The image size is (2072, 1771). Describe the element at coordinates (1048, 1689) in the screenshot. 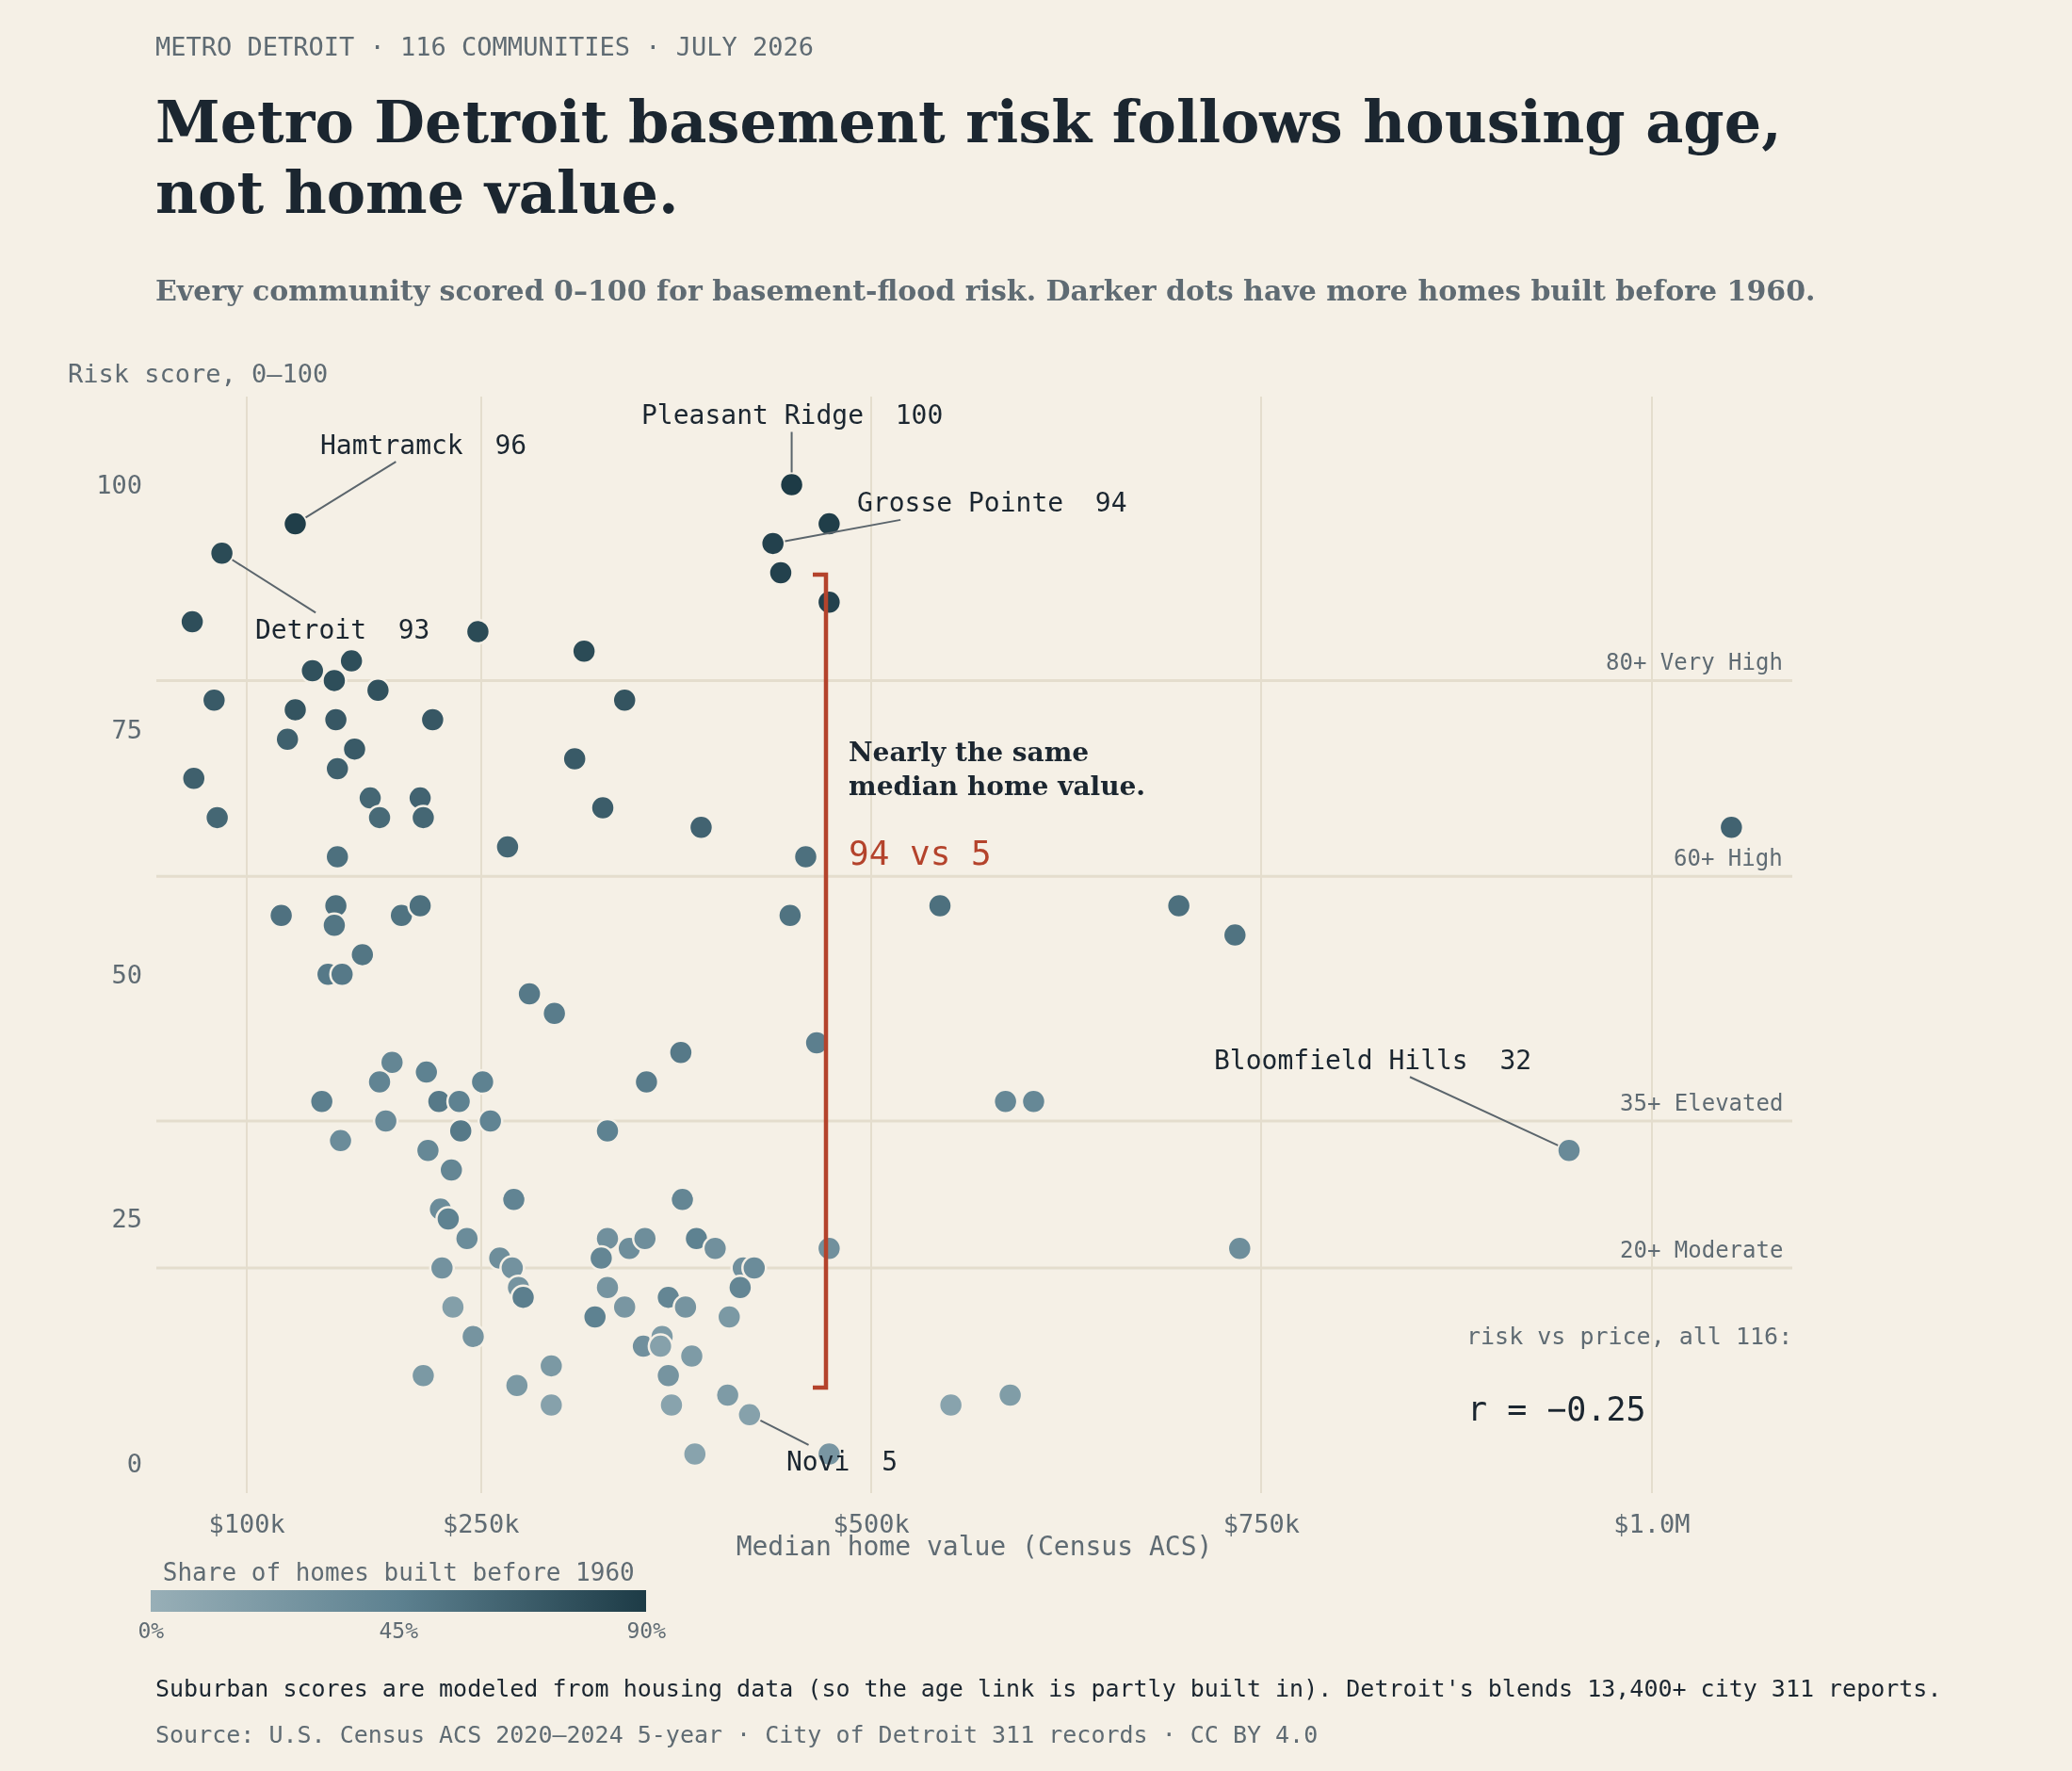

I see `text: Suburban scores are modeled from housing data (so the age link is partly built in). Detroit's blends 13,400+ city 311 reports.` at that location.